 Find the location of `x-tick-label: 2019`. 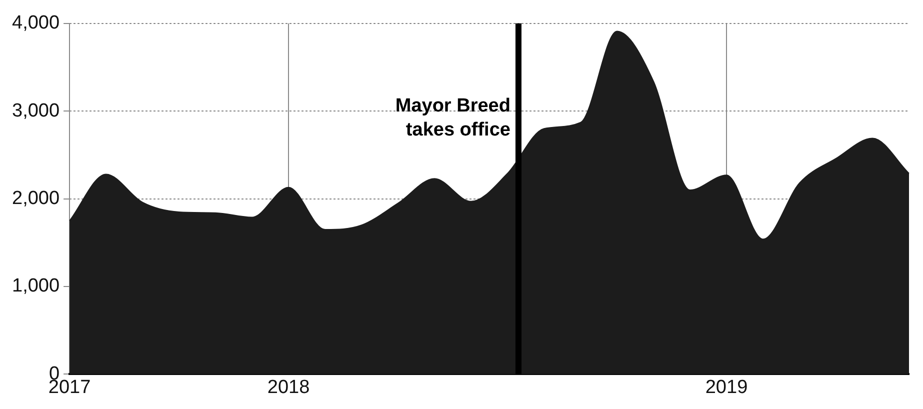

x-tick-label: 2019 is located at coordinates (726, 387).